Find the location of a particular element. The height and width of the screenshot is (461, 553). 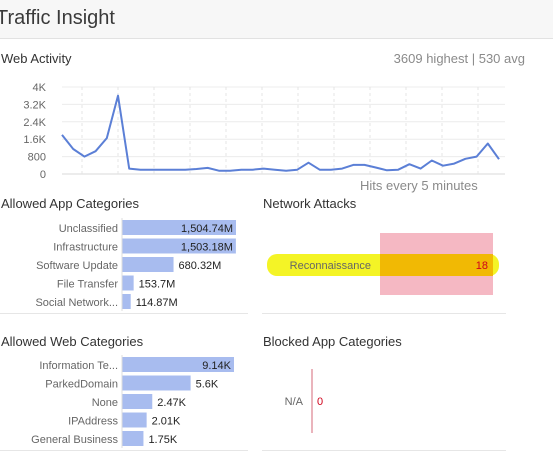

value-label: 18 is located at coordinates (482, 266).